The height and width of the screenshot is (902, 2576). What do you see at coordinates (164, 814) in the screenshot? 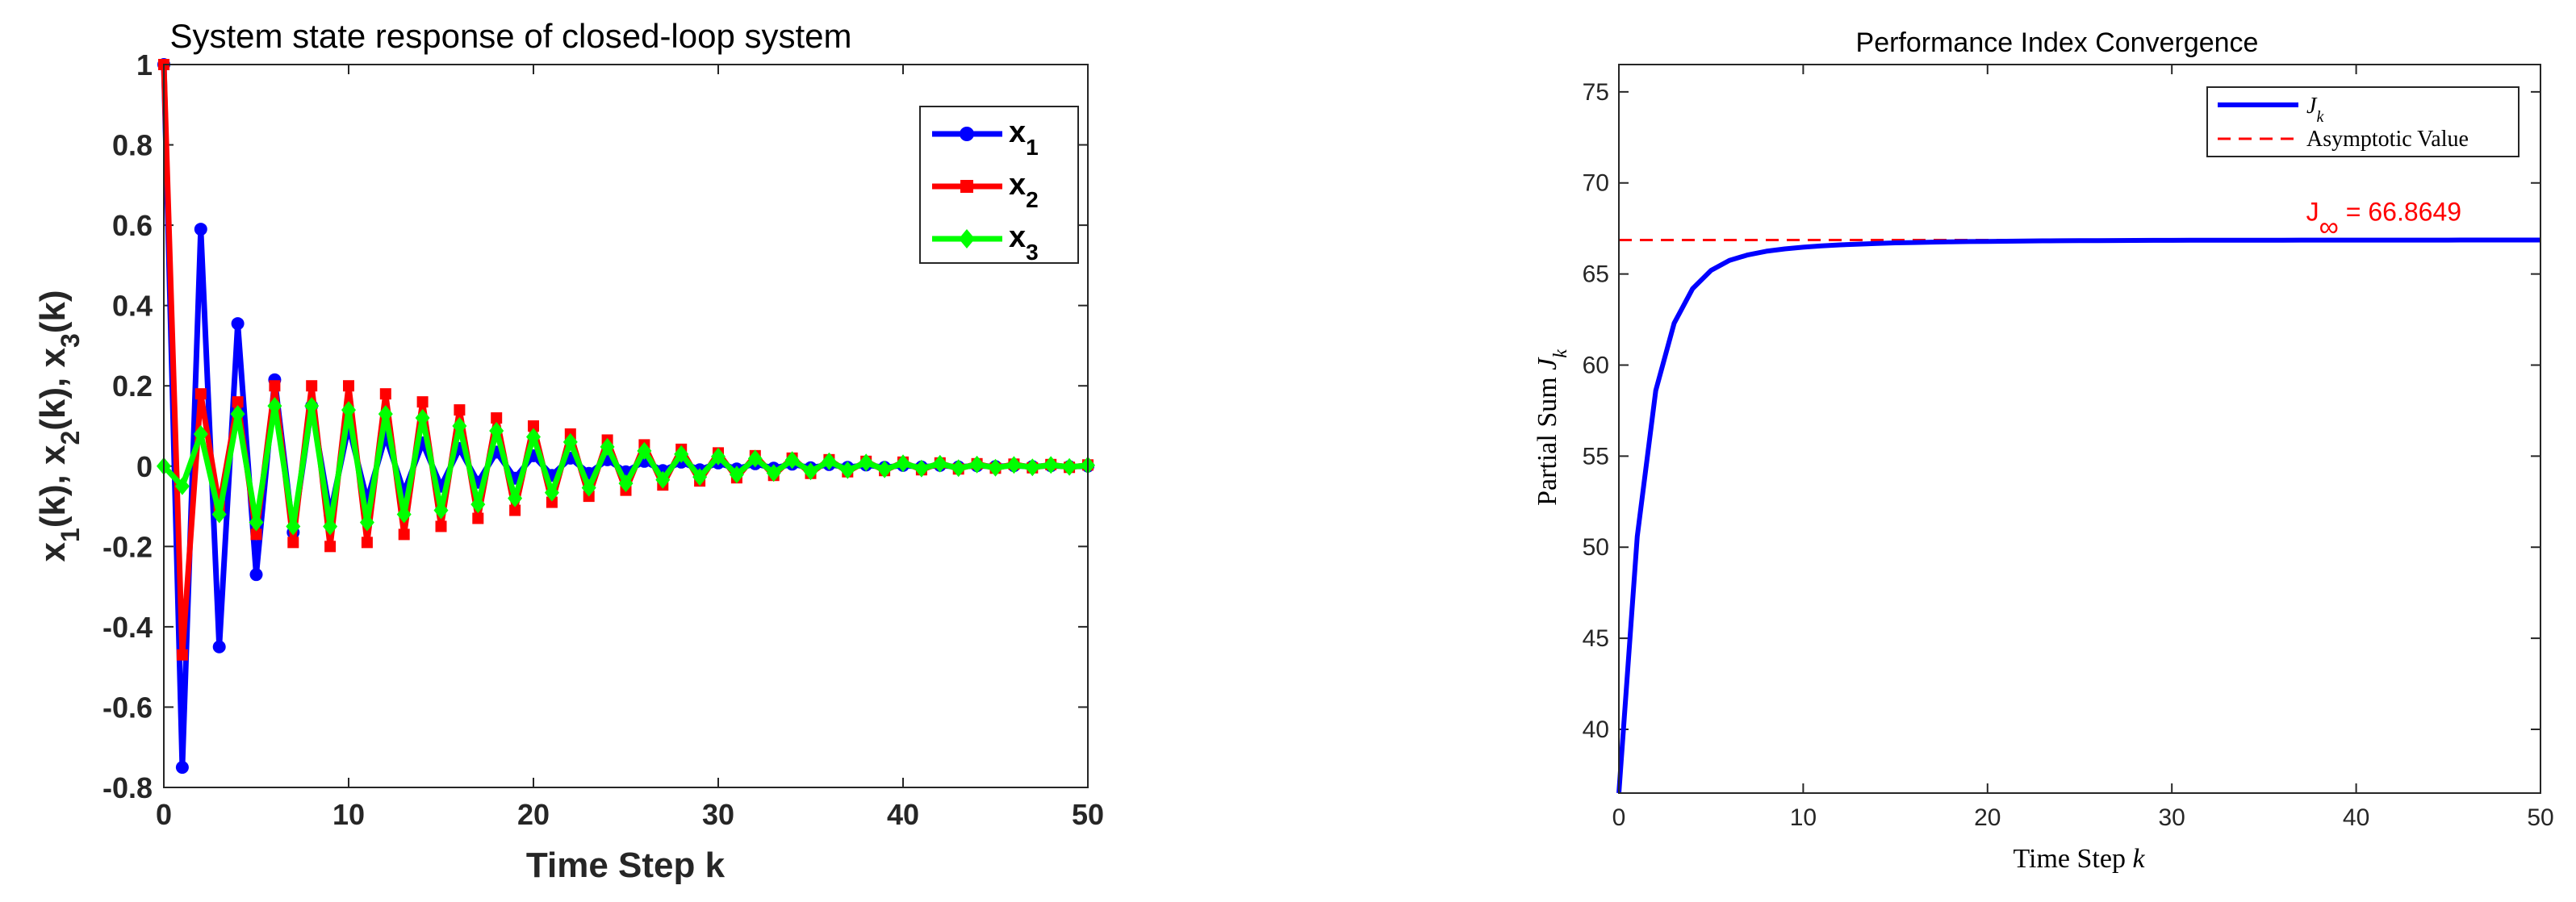
I see `x-tick-label: 0` at bounding box center [164, 814].